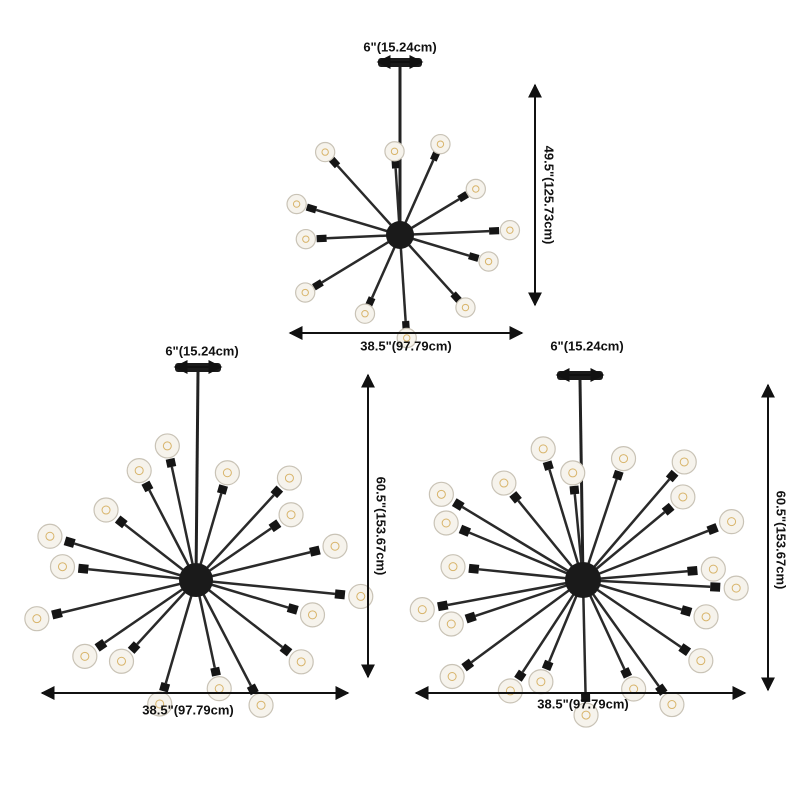 This screenshot has width=800, height=800. What do you see at coordinates (549, 195) in the screenshot?
I see `height-label: 49.5"(125.73cm)` at bounding box center [549, 195].